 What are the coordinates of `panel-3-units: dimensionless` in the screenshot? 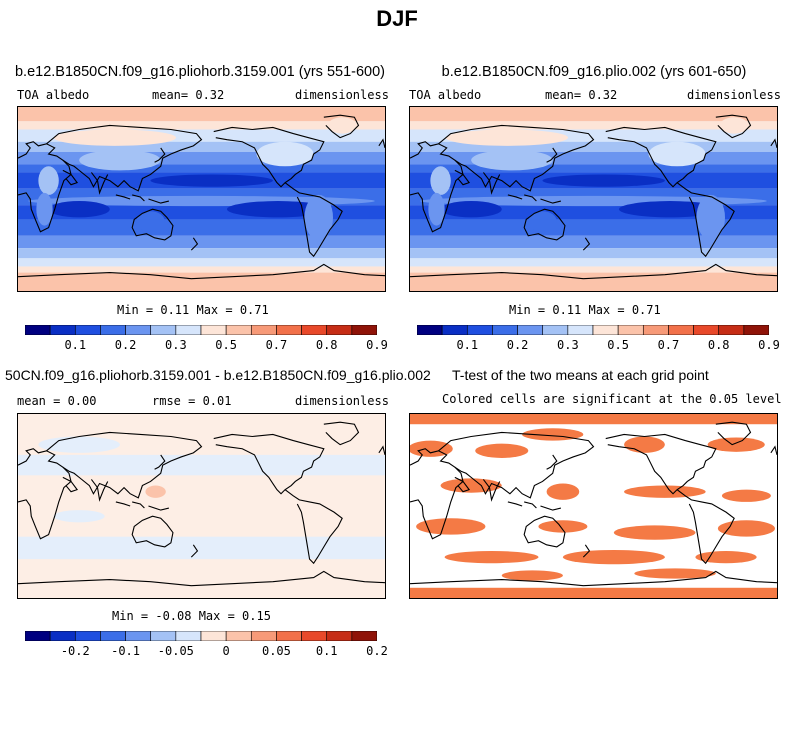 It's located at (342, 401).